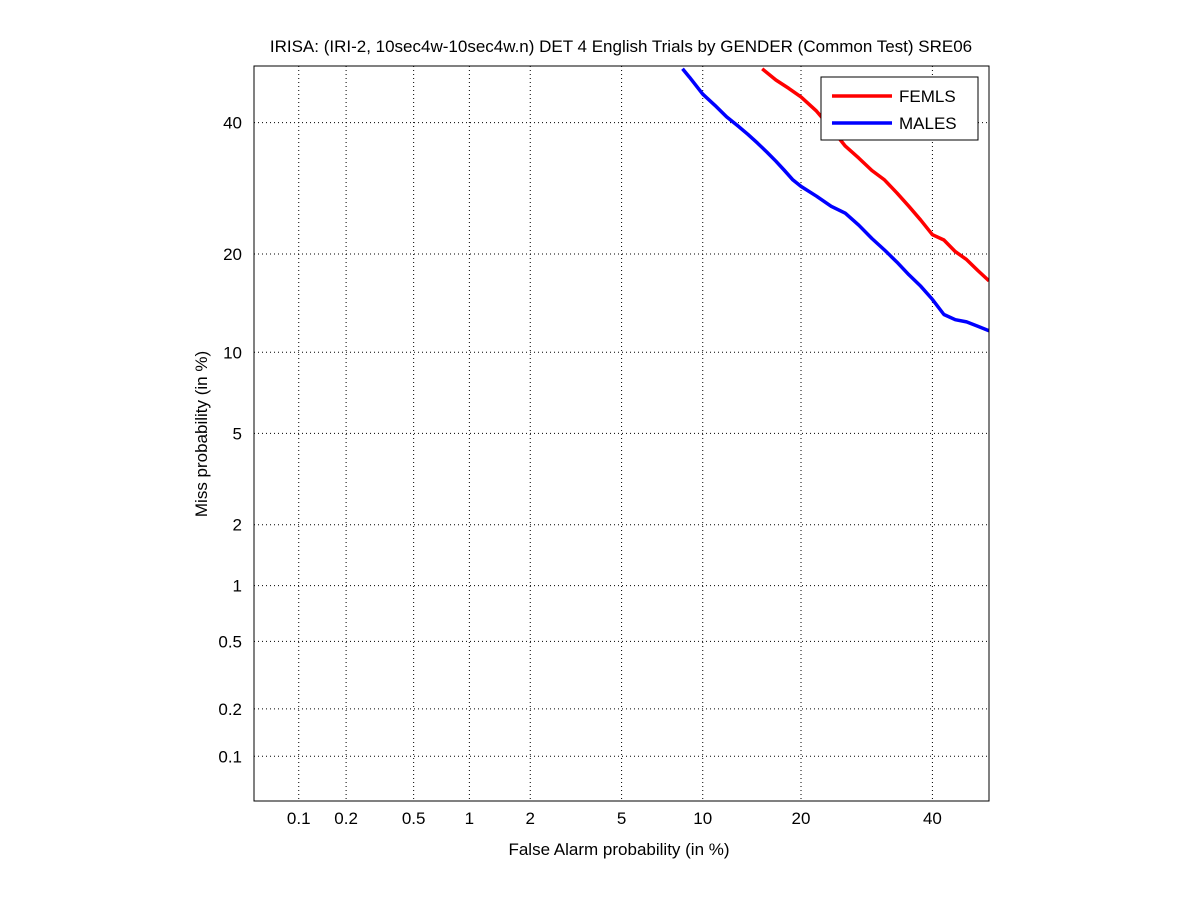 The image size is (1201, 900). What do you see at coordinates (702, 818) in the screenshot?
I see `x-tick-label: 10` at bounding box center [702, 818].